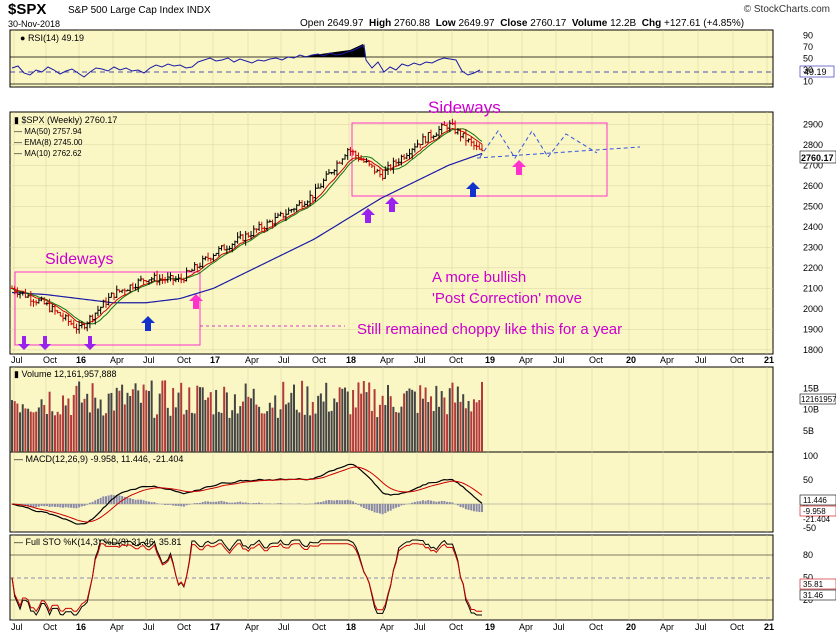 The image size is (836, 634). What do you see at coordinates (558, 152) in the screenshot?
I see `trendline-projection` at bounding box center [558, 152].